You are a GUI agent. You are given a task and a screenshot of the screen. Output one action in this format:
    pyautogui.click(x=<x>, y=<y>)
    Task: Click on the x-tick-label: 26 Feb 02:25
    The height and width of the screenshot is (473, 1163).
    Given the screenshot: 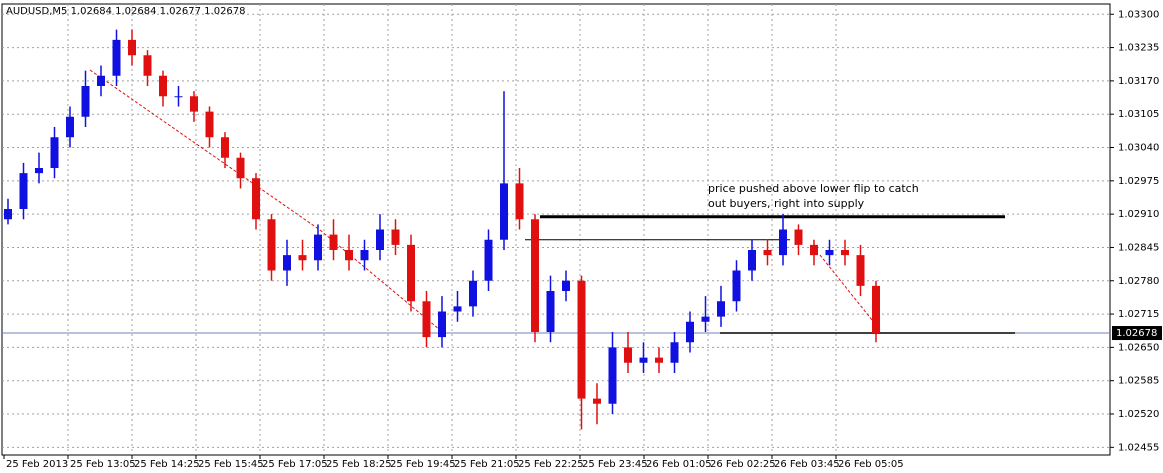 What is the action you would take?
    pyautogui.click(x=743, y=464)
    